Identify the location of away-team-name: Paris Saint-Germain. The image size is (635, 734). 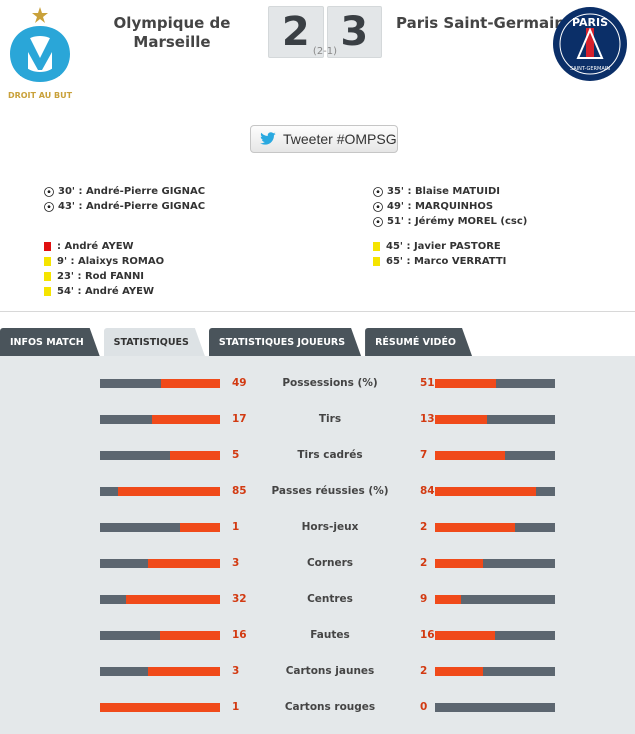
(480, 23).